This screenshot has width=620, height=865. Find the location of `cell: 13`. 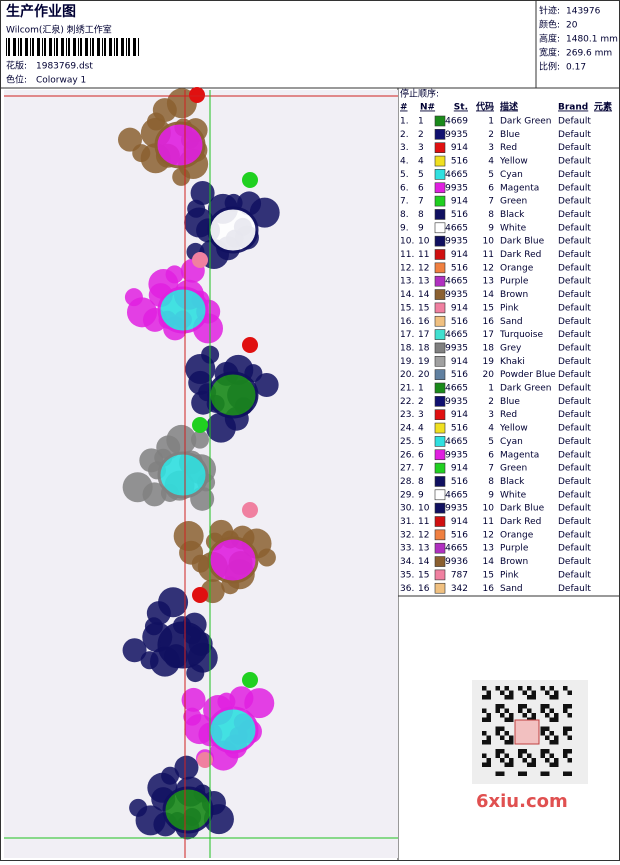

cell: 13 is located at coordinates (488, 549).